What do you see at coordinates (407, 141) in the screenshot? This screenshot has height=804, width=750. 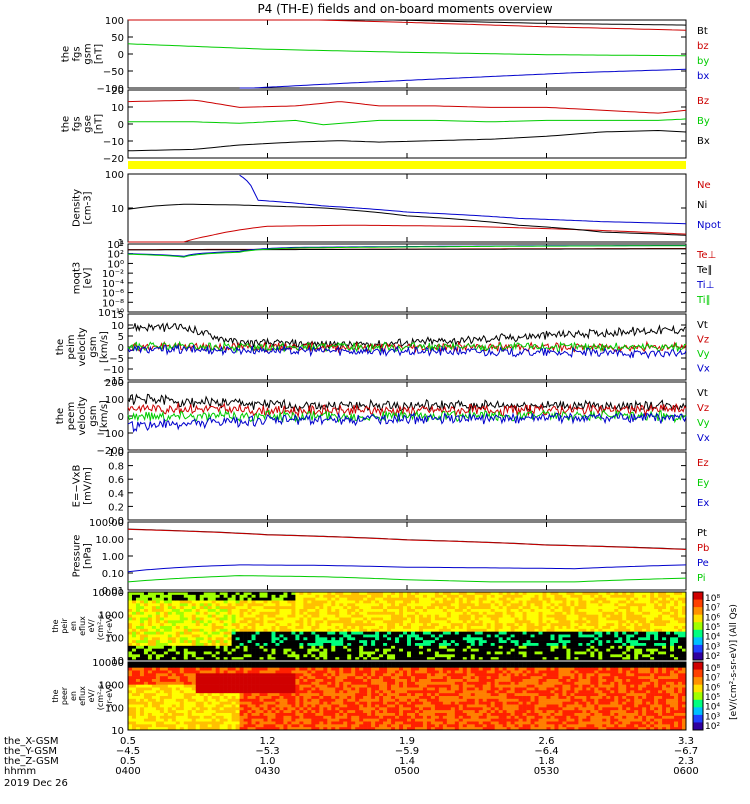 I see `series-bx-line` at bounding box center [407, 141].